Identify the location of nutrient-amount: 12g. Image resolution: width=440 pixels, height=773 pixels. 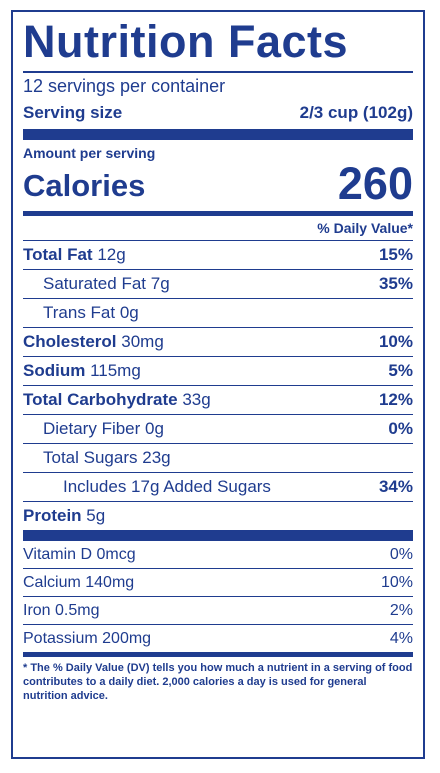
(111, 254).